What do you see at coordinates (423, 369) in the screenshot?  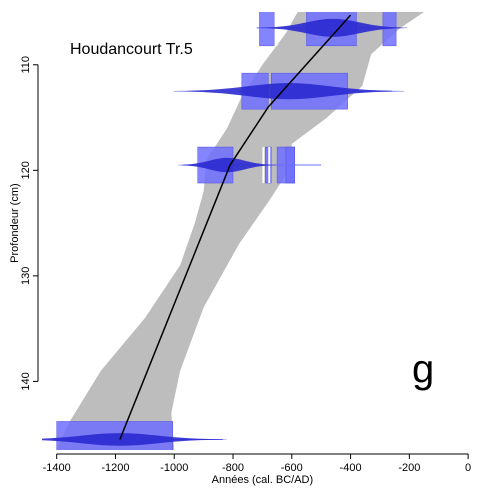 I see `panel-letter: g` at bounding box center [423, 369].